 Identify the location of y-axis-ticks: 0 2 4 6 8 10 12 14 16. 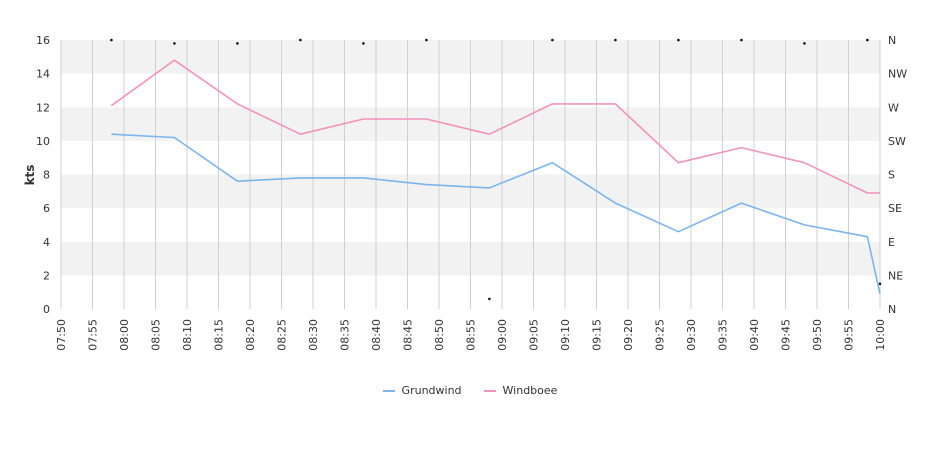
(43, 175).